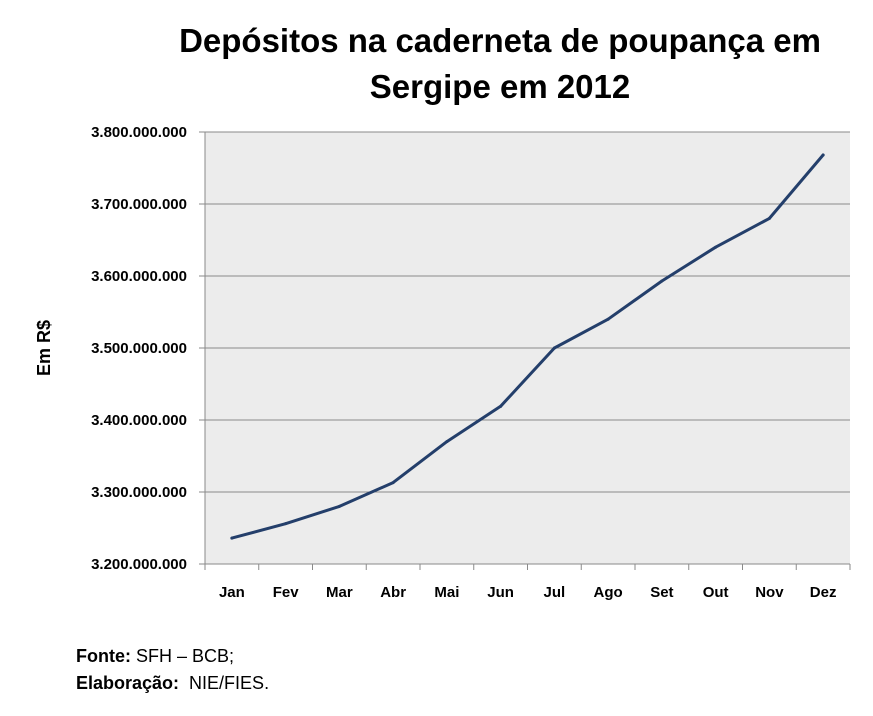 The image size is (873, 716). I want to click on credit-note: Elaboração: NIE/FIES., so click(172, 683).